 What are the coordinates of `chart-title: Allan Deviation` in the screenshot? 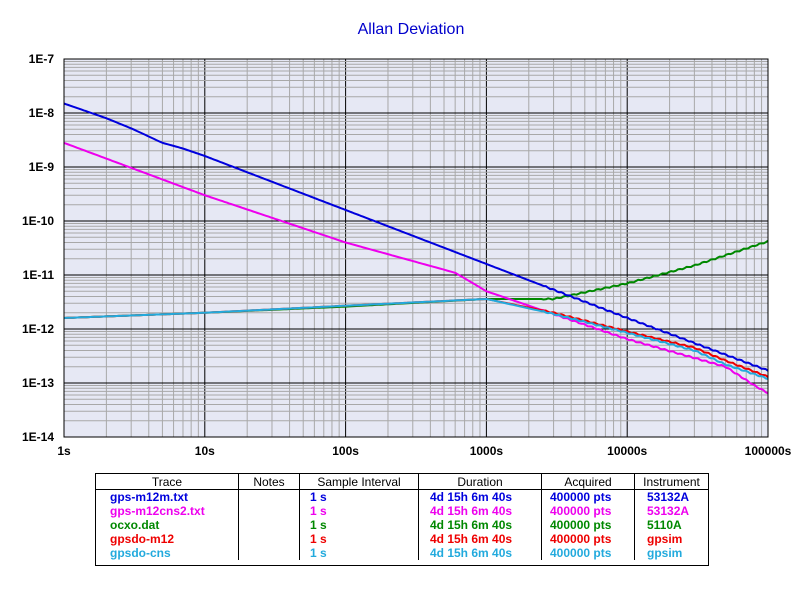 It's located at (411, 29).